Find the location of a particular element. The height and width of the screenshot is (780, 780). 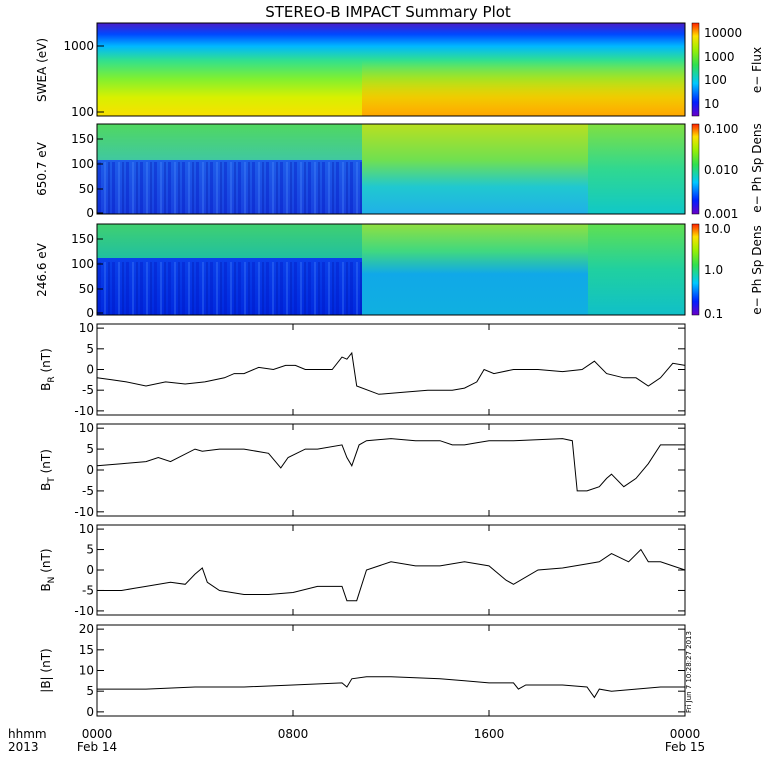

bb-ytick-label: 15 is located at coordinates (86, 650).